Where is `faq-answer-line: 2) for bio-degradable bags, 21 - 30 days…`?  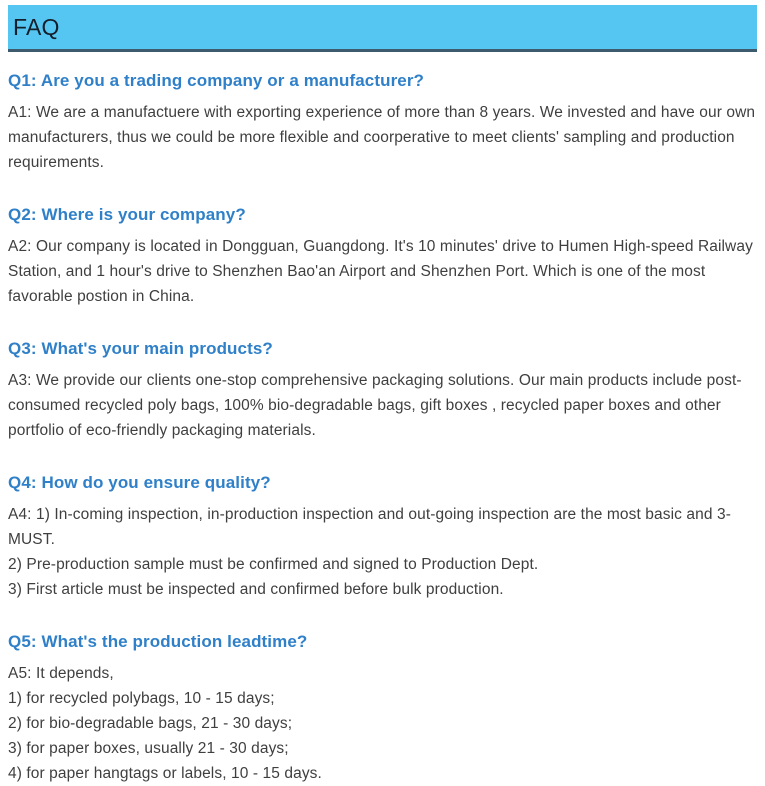 faq-answer-line: 2) for bio-degradable bags, 21 - 30 days… is located at coordinates (150, 723).